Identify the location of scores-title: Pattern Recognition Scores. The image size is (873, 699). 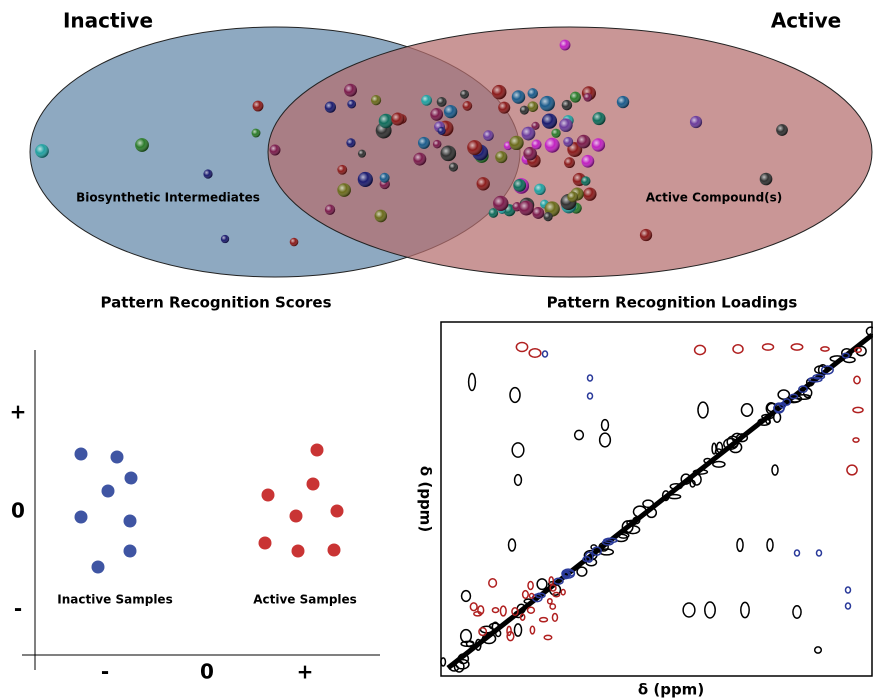
(215, 303).